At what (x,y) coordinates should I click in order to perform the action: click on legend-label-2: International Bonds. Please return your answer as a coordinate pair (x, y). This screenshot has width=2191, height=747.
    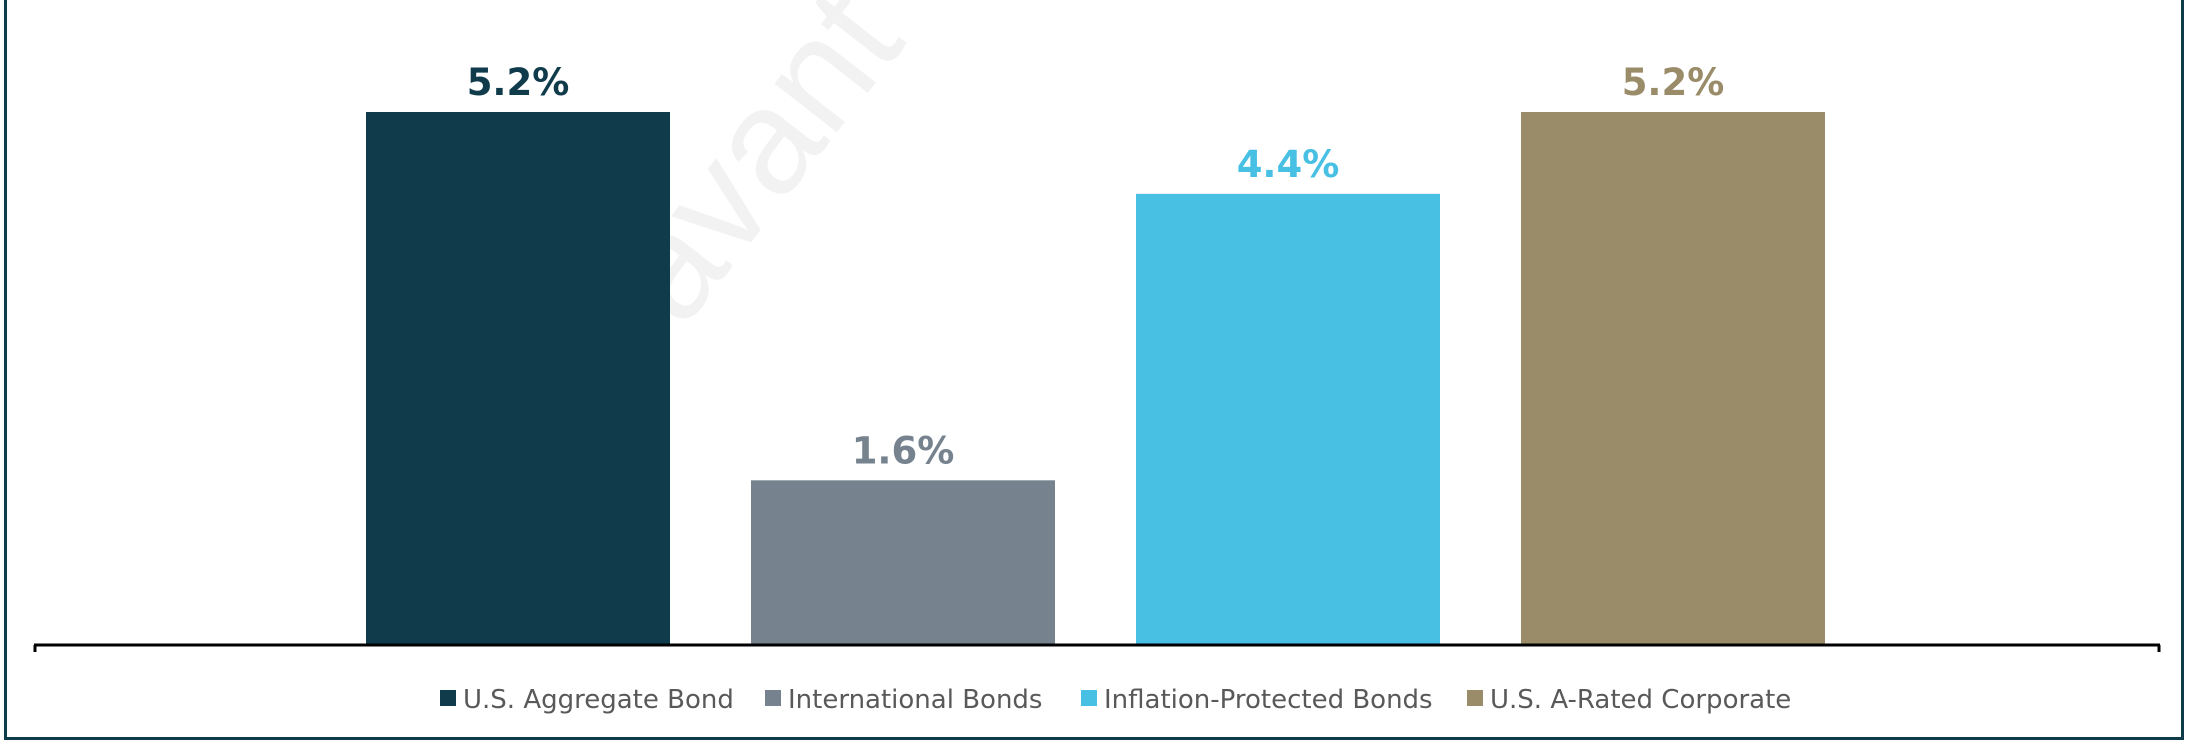
    Looking at the image, I should click on (915, 700).